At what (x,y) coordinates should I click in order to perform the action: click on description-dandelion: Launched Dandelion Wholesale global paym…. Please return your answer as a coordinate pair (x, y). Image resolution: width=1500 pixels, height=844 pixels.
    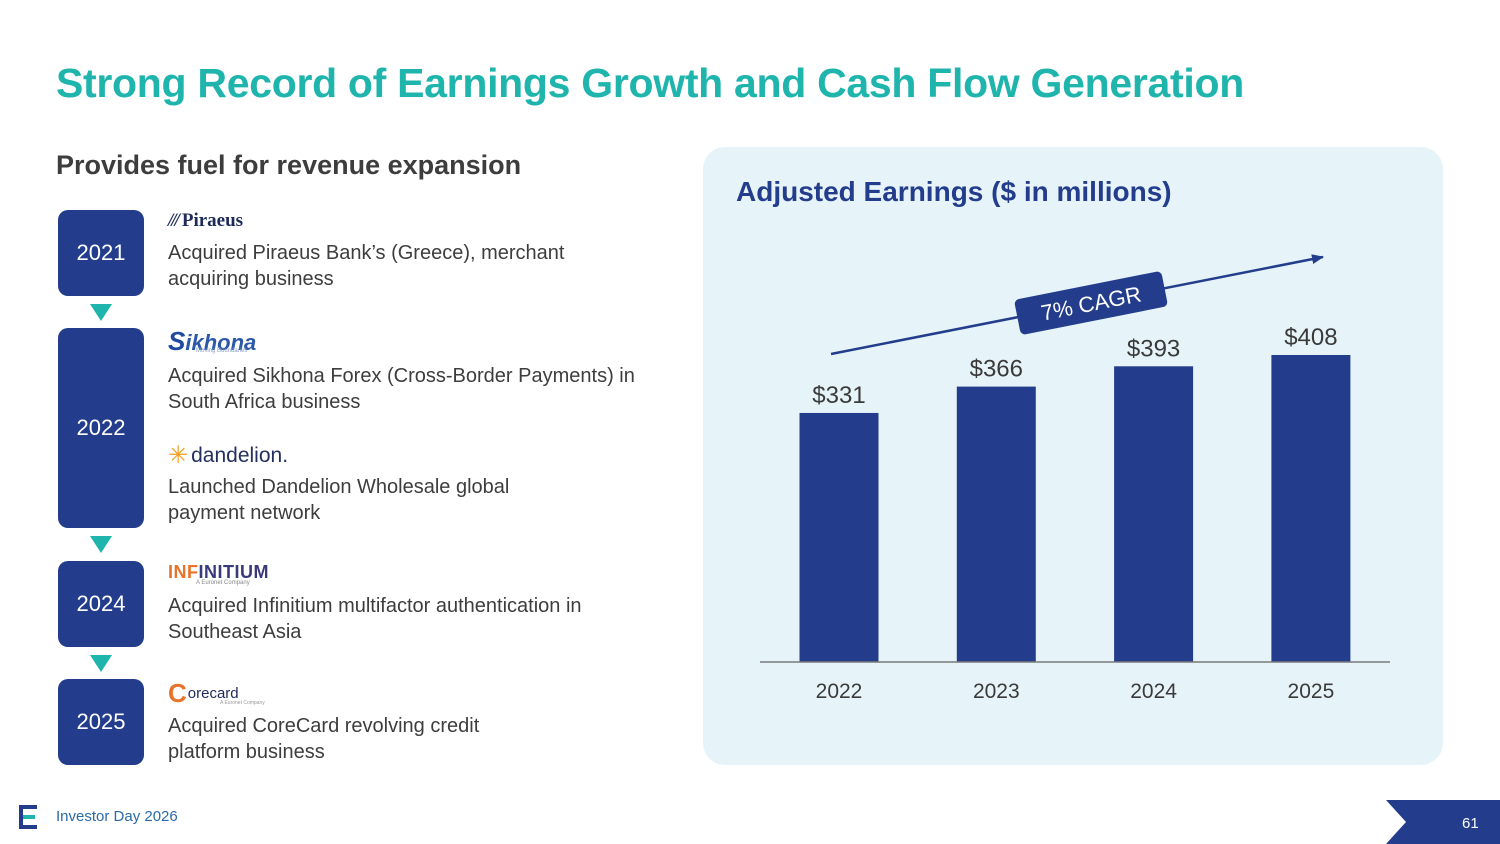
    Looking at the image, I should click on (339, 500).